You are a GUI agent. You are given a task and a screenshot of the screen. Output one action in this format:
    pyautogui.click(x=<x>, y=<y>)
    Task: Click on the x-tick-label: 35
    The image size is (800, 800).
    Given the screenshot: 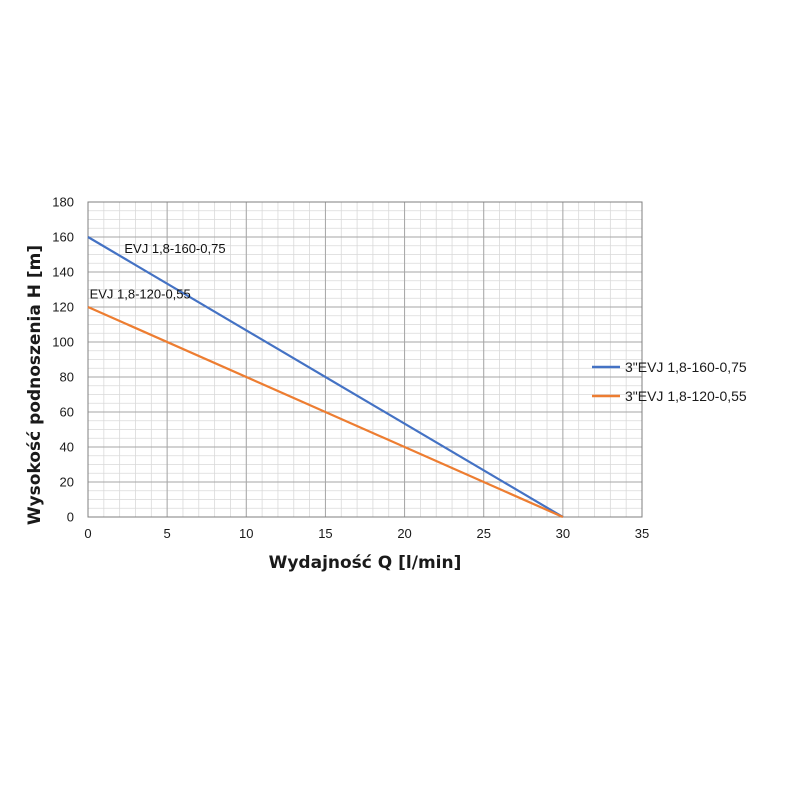 What is the action you would take?
    pyautogui.click(x=642, y=533)
    